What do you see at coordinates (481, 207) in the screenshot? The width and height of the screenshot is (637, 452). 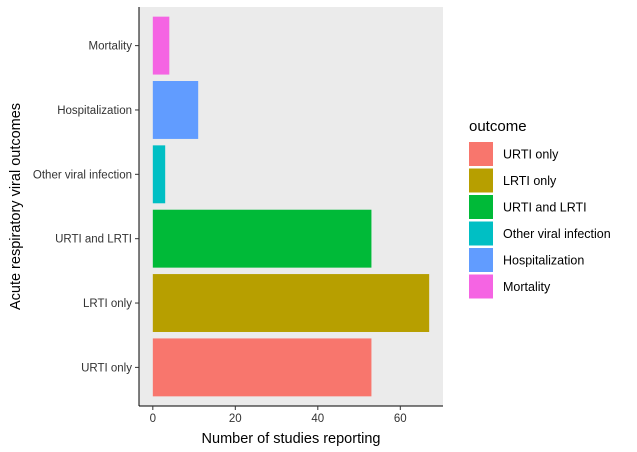 I see `legend-key-urti-and-lrti` at bounding box center [481, 207].